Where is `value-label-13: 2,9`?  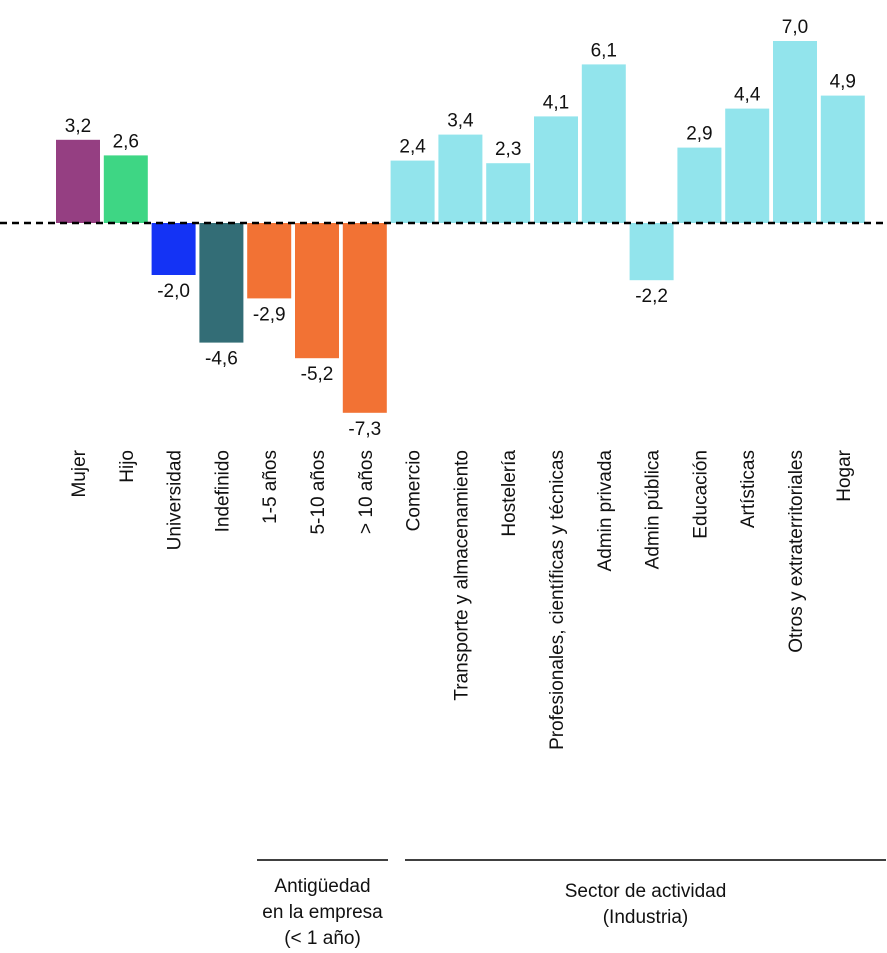
value-label-13: 2,9 is located at coordinates (699, 134).